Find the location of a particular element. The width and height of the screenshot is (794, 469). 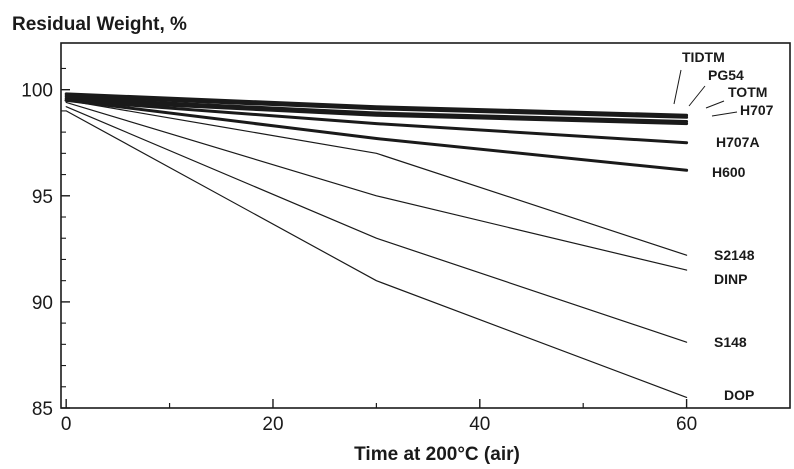

series-label-s148: S148 is located at coordinates (730, 342).